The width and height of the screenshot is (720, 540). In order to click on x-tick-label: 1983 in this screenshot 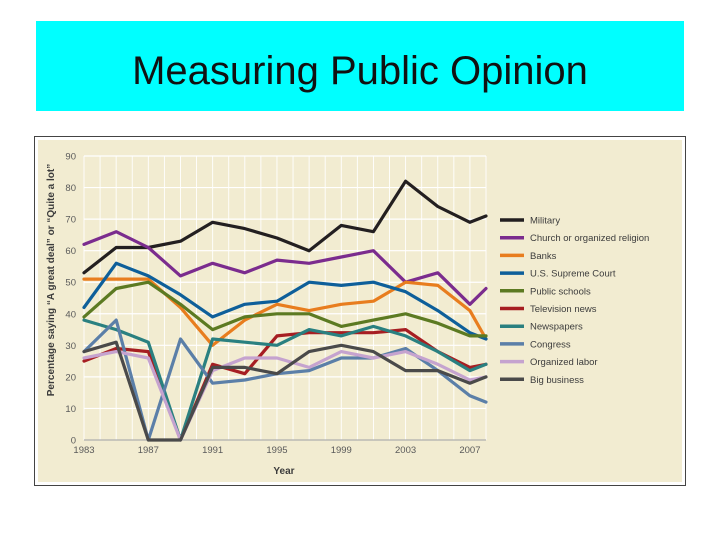, I will do `click(83, 450)`.